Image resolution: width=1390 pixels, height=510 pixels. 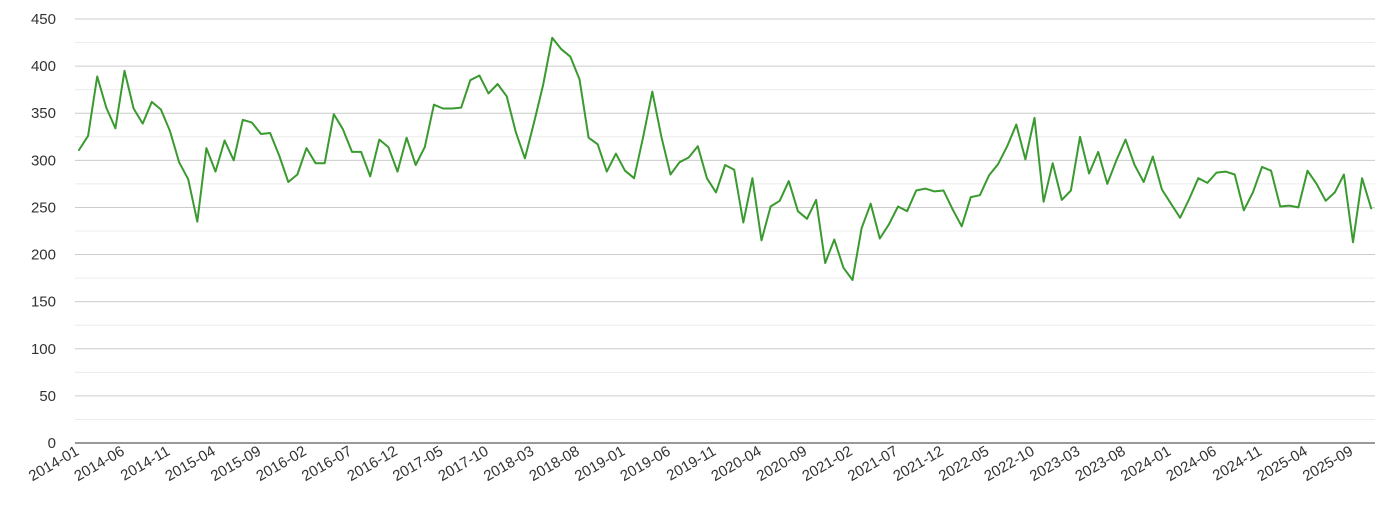 What do you see at coordinates (873, 464) in the screenshot?
I see `x-tick-label: 2021-07` at bounding box center [873, 464].